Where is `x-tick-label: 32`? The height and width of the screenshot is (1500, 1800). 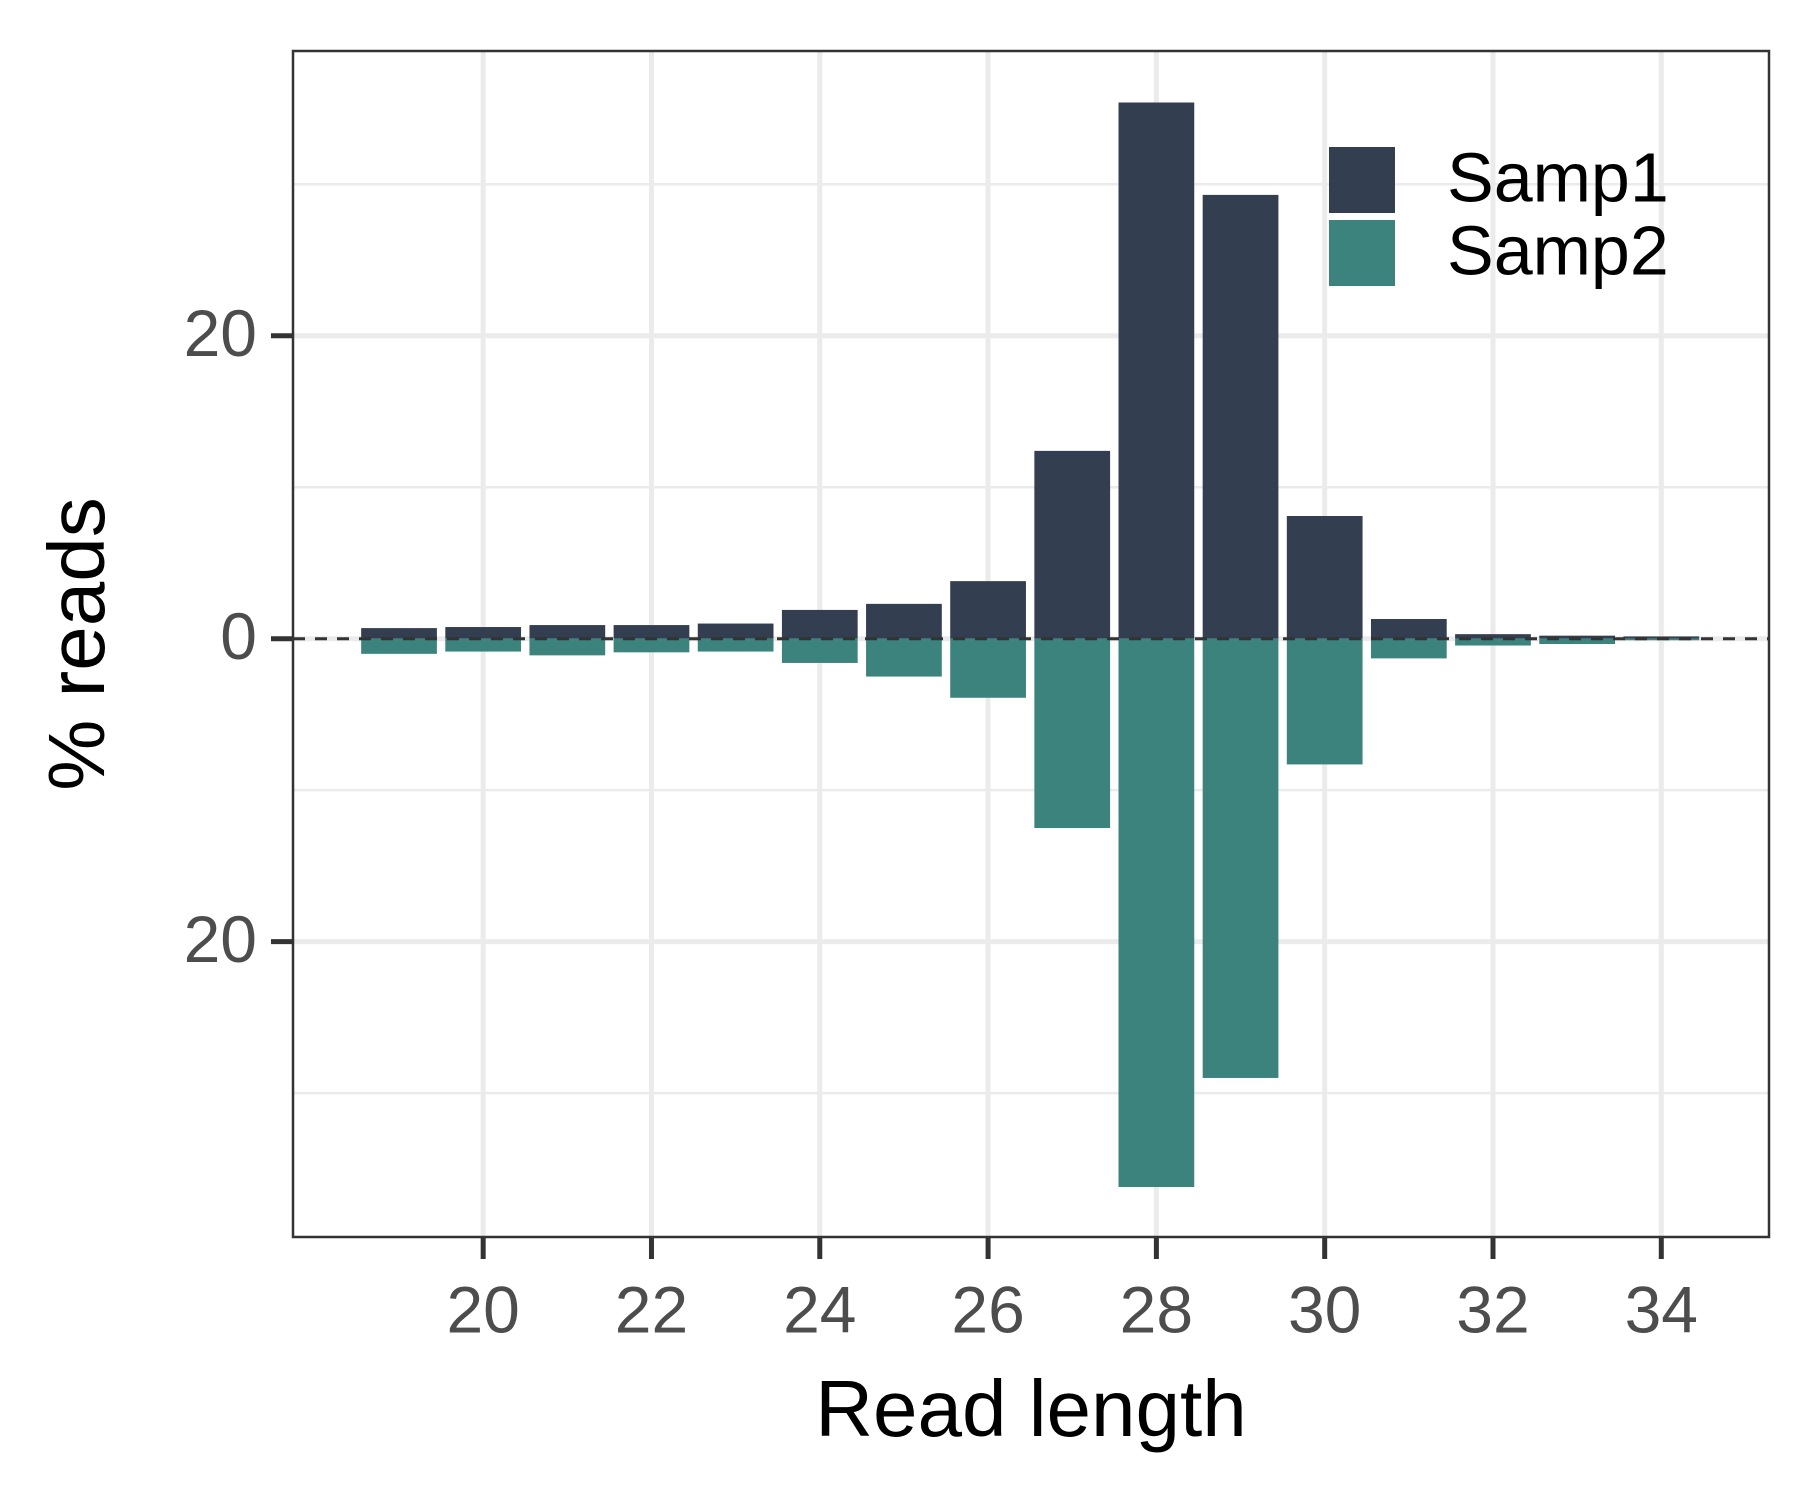 x-tick-label: 32 is located at coordinates (1492, 1309).